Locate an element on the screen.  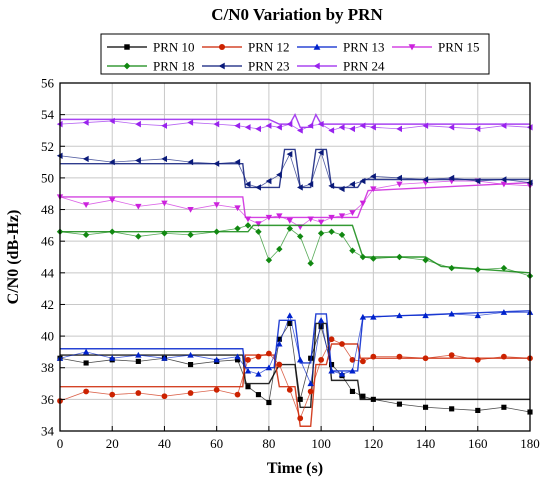
x-tick-label: 160 is located at coordinates (478, 443).